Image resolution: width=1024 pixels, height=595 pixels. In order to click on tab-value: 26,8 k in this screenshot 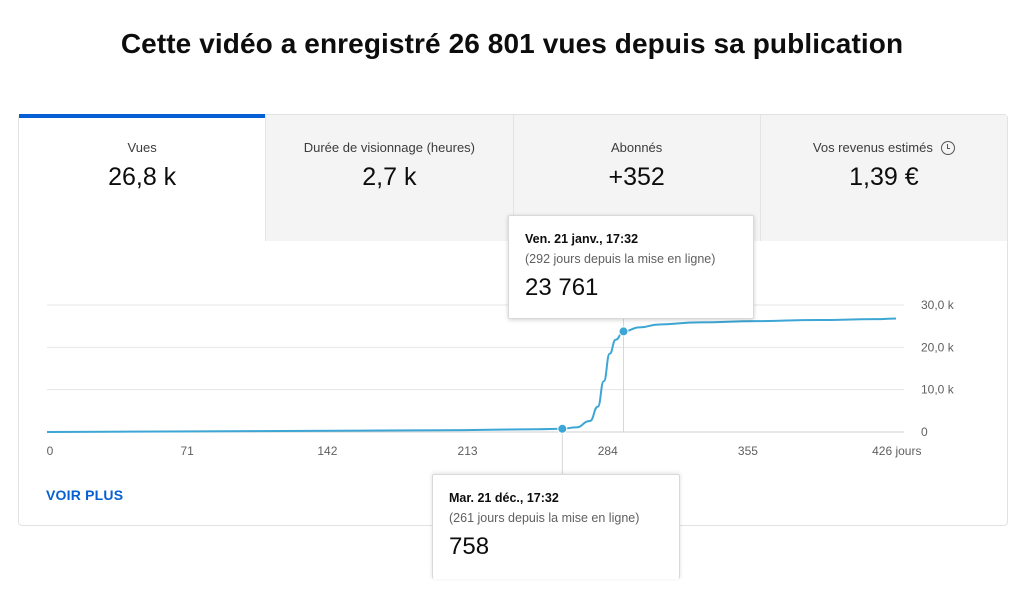, I will do `click(142, 177)`.